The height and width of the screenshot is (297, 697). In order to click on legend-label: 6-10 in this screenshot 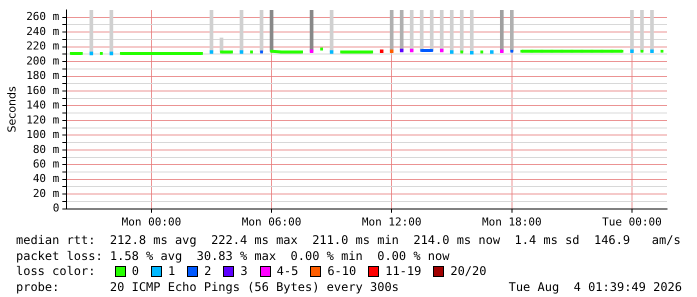, I will do `click(341, 272)`.